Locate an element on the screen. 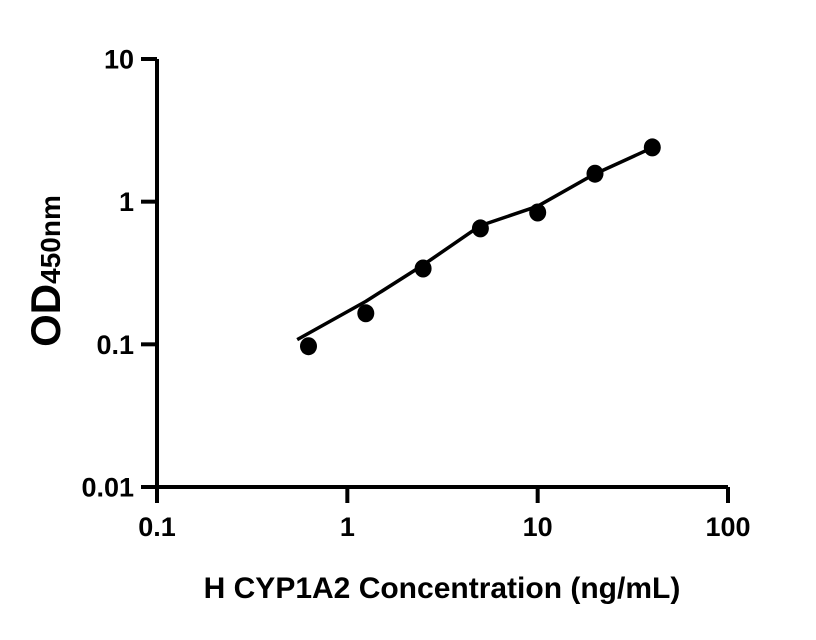  y-axis-title: OD450nm is located at coordinates (45, 271).